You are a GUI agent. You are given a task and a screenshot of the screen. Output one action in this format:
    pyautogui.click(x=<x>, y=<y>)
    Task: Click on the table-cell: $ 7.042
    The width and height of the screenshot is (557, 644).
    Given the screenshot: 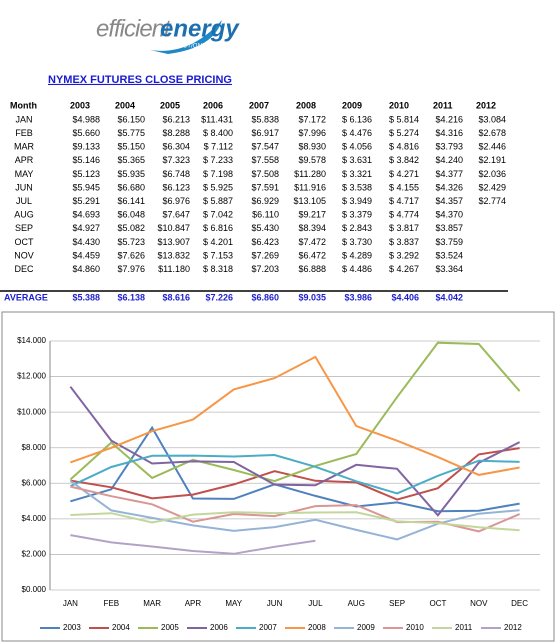 What is the action you would take?
    pyautogui.click(x=218, y=215)
    